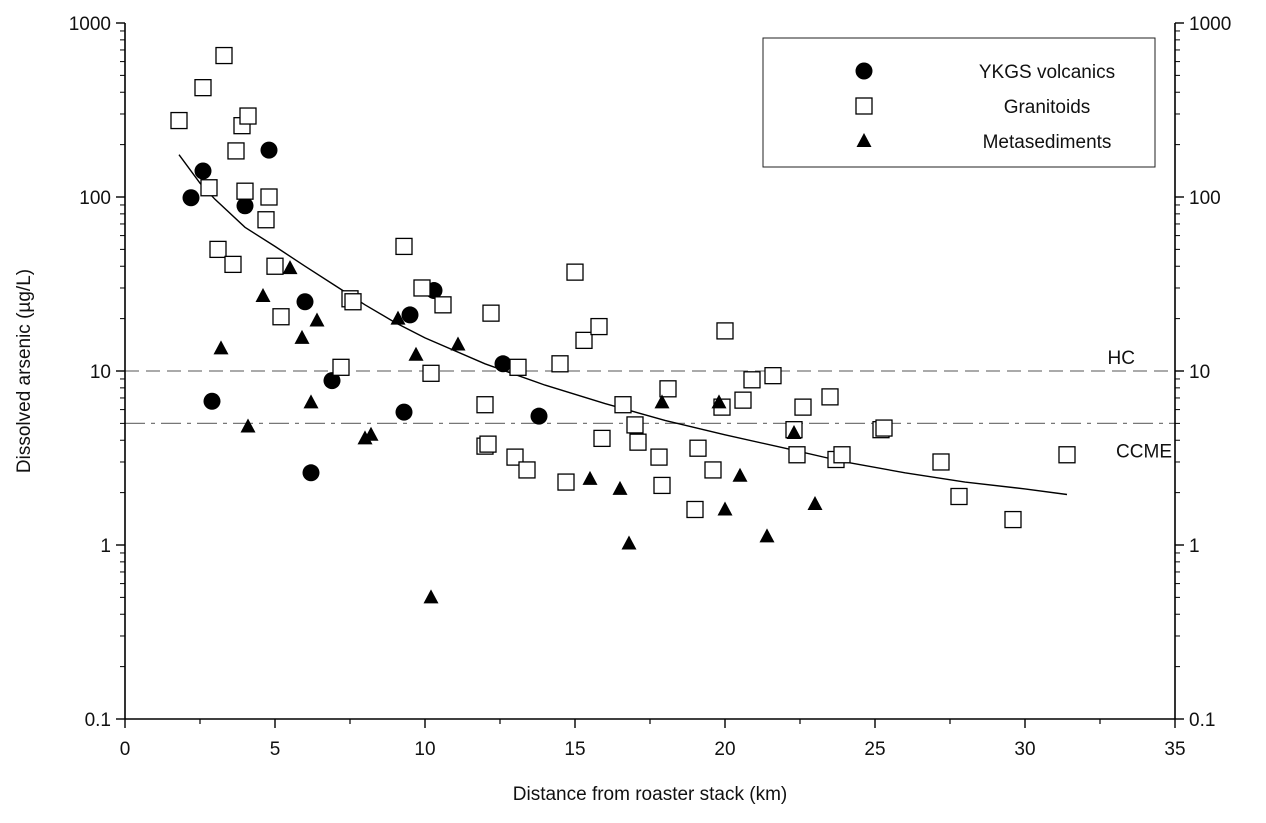  I want to click on y-axis-title: Dissolved arsenic (µg/L), so click(24, 371).